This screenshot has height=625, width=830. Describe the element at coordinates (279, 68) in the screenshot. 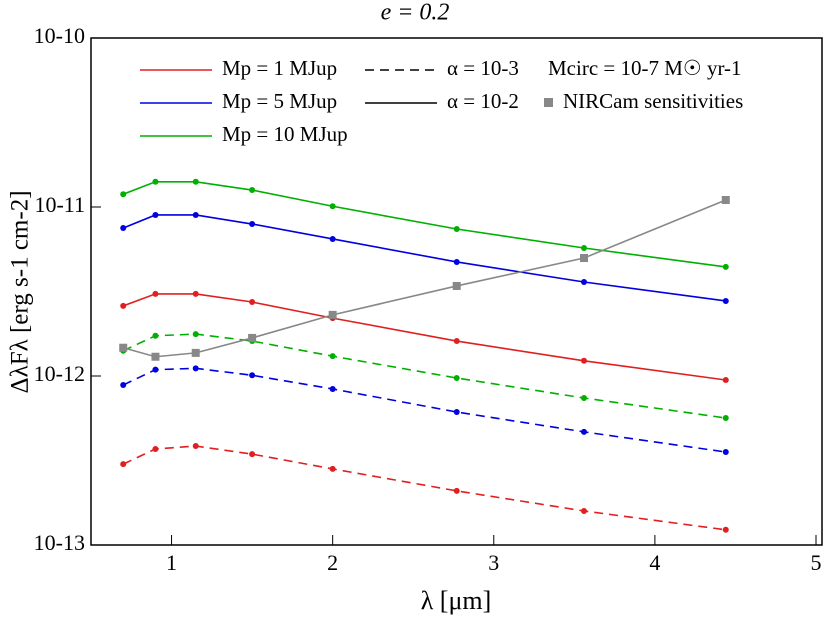

I see `legend-label: Mp = 1 MJup` at that location.